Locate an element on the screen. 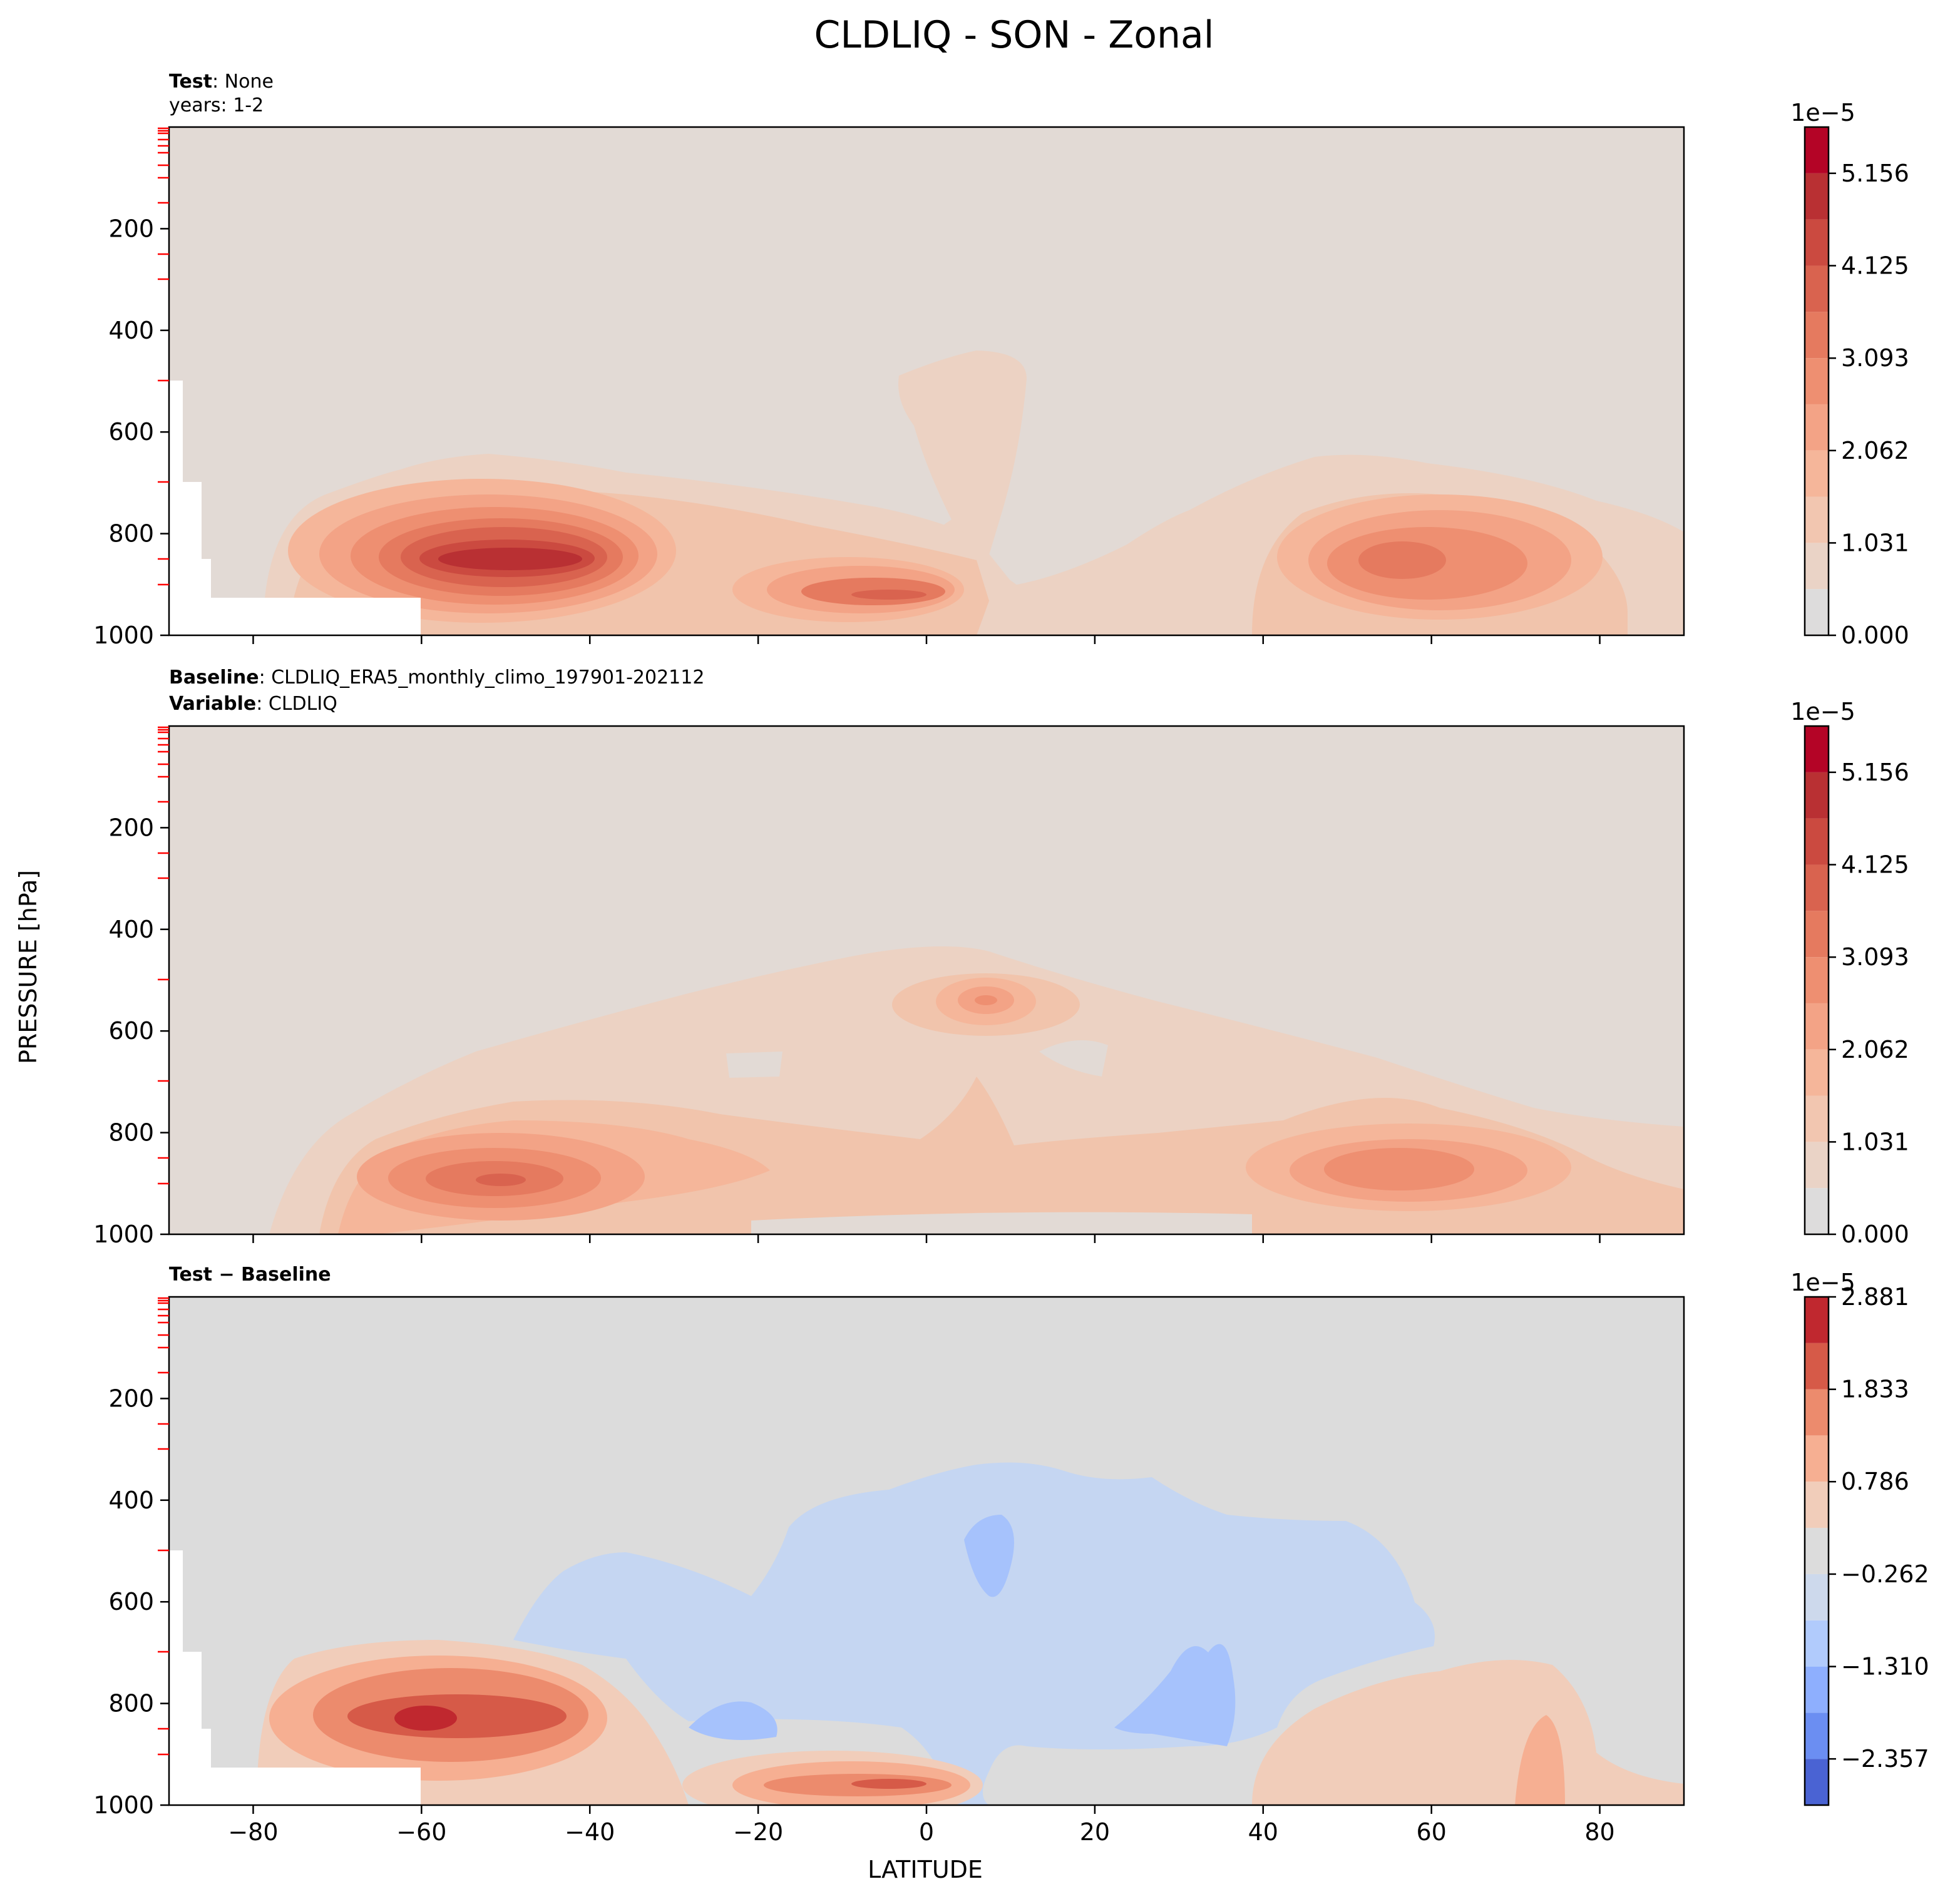  colorbar-diff-frame is located at coordinates (1817, 1551).